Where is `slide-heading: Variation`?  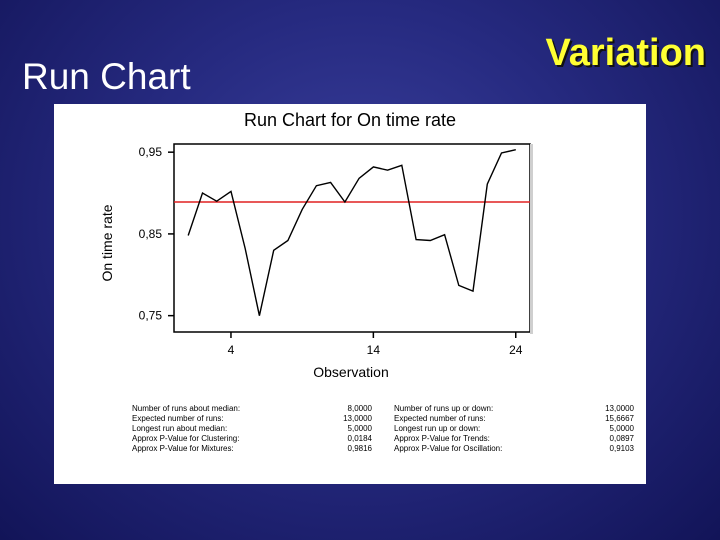
slide-heading: Variation is located at coordinates (626, 53).